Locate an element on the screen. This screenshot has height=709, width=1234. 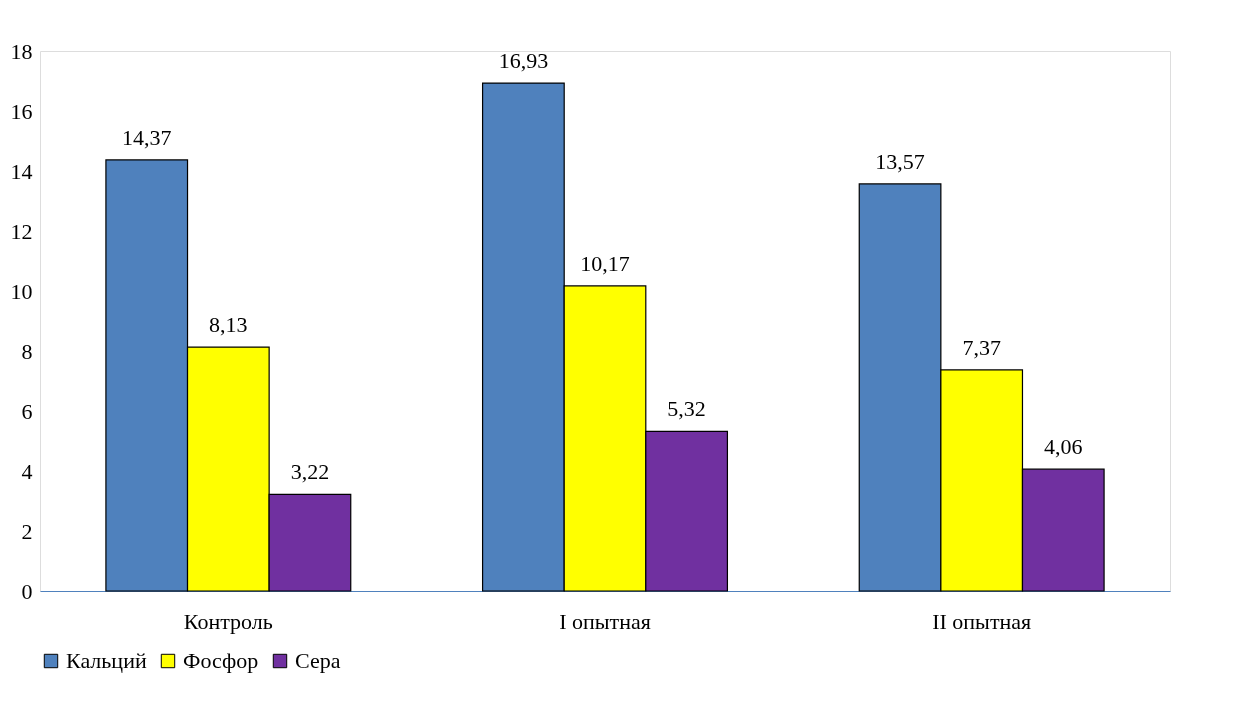
y-tick-label: 18 is located at coordinates (21, 51).